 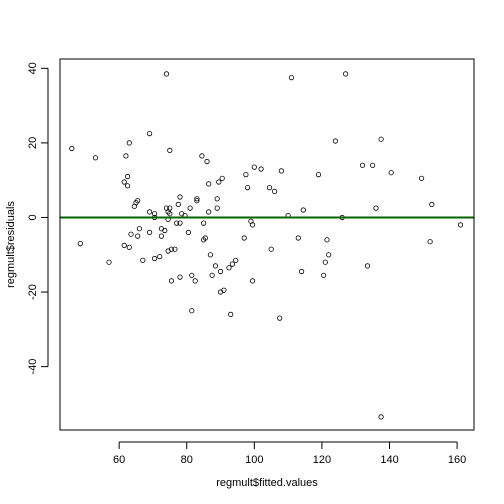 What do you see at coordinates (38, 218) in the screenshot?
I see `y-axis: -40 -20 0 20 40` at bounding box center [38, 218].